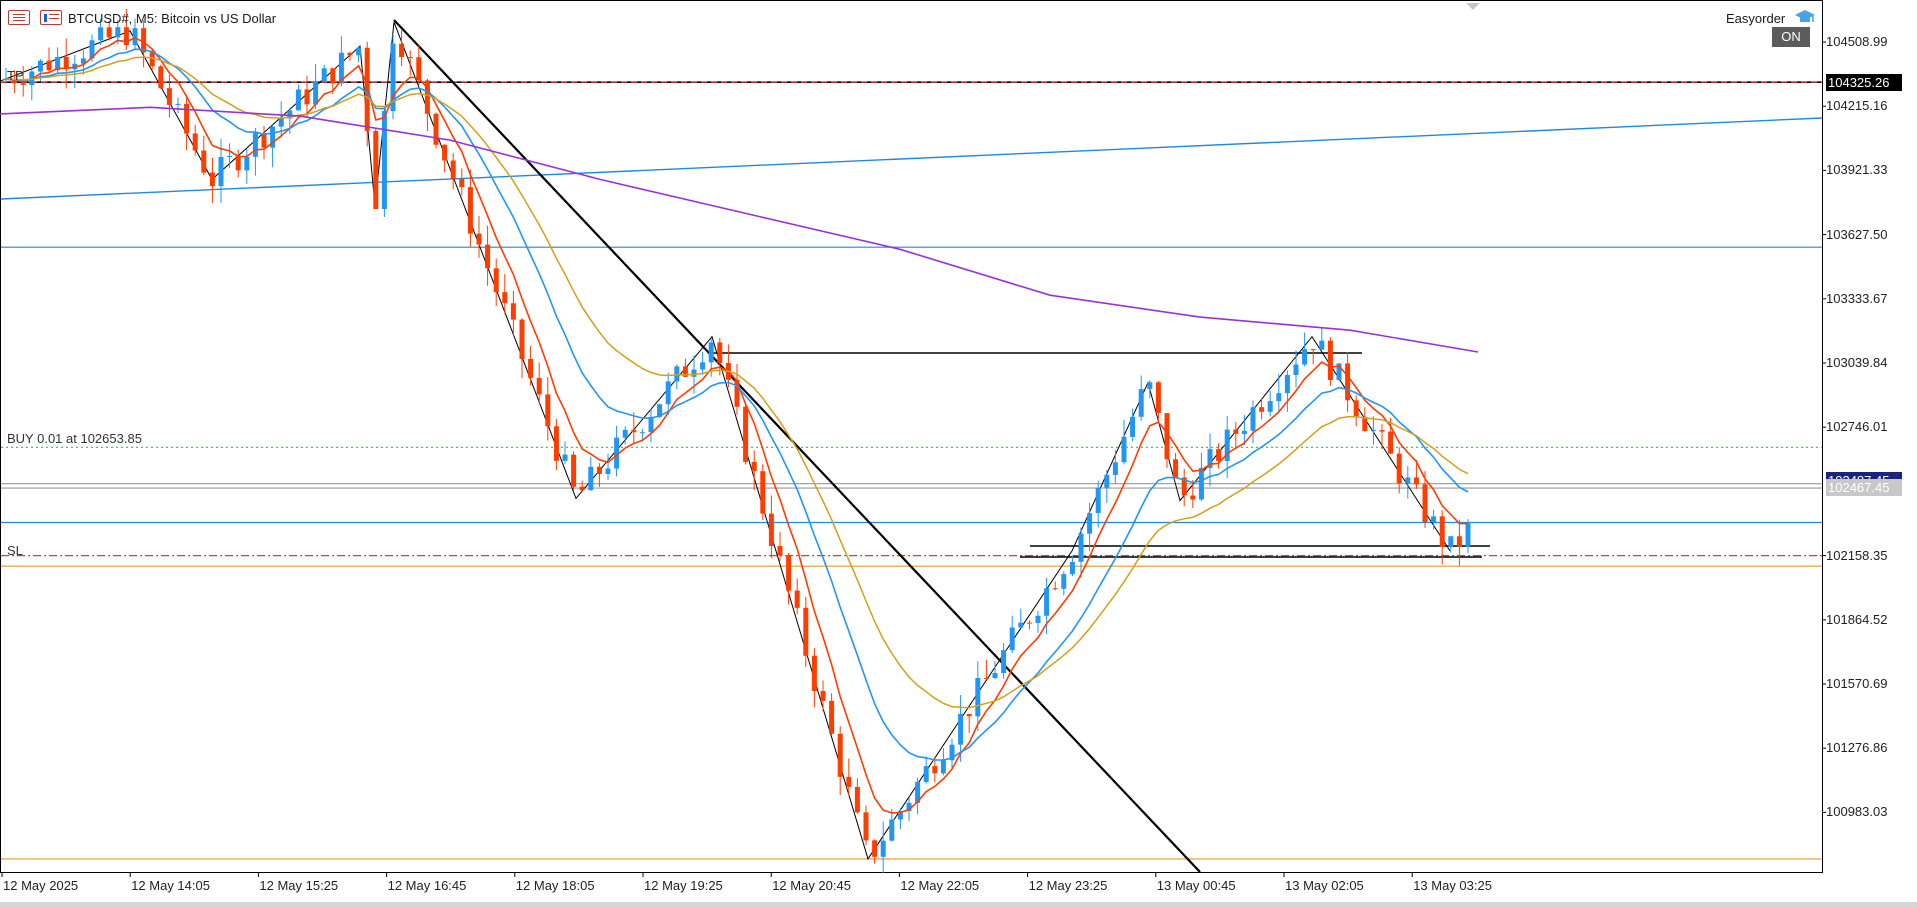 Image resolution: width=1917 pixels, height=907 pixels. I want to click on price-label: 101864.52, so click(1857, 619).